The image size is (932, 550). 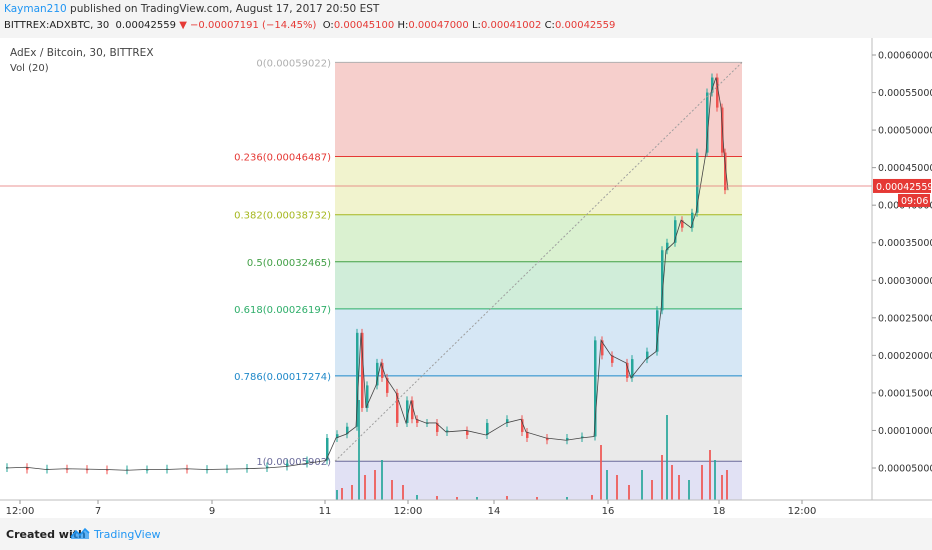 I want to click on symbol-label: BITTREX:ADXBTC, 30, so click(x=57, y=25).